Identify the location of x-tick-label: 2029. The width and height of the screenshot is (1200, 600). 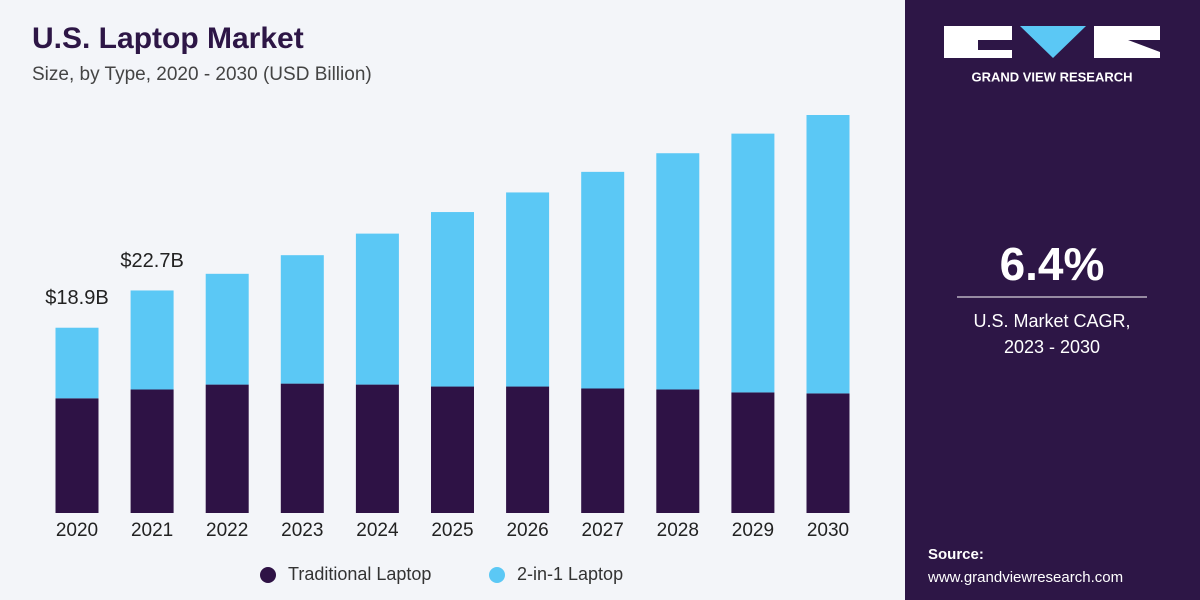
(753, 530).